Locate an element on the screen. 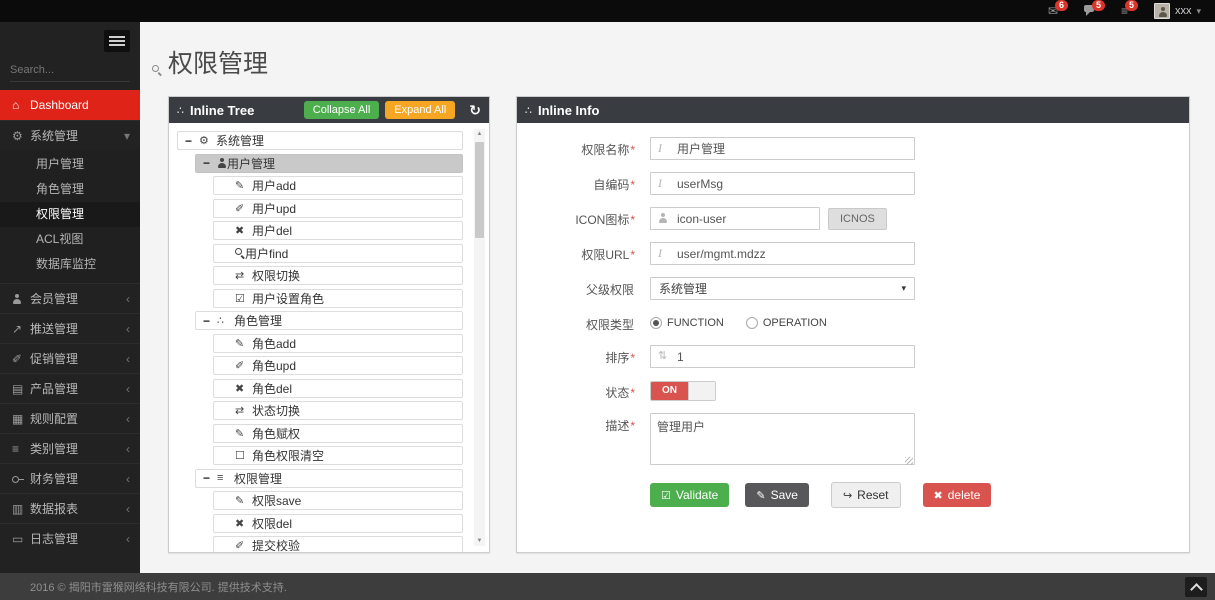 The image size is (1215, 600). sidebar-subitem-db-monitor: 数据库监控 is located at coordinates (66, 264).